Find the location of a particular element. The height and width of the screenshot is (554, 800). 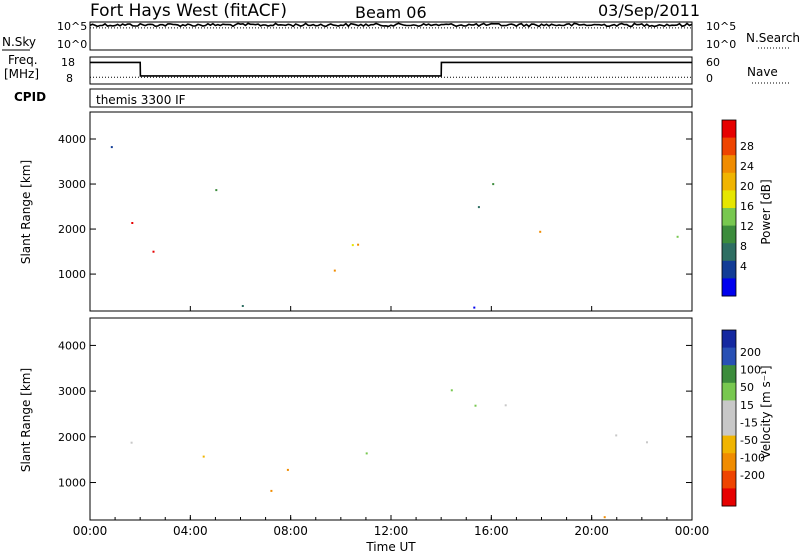

x-tick-label: 12:00 is located at coordinates (391, 531).